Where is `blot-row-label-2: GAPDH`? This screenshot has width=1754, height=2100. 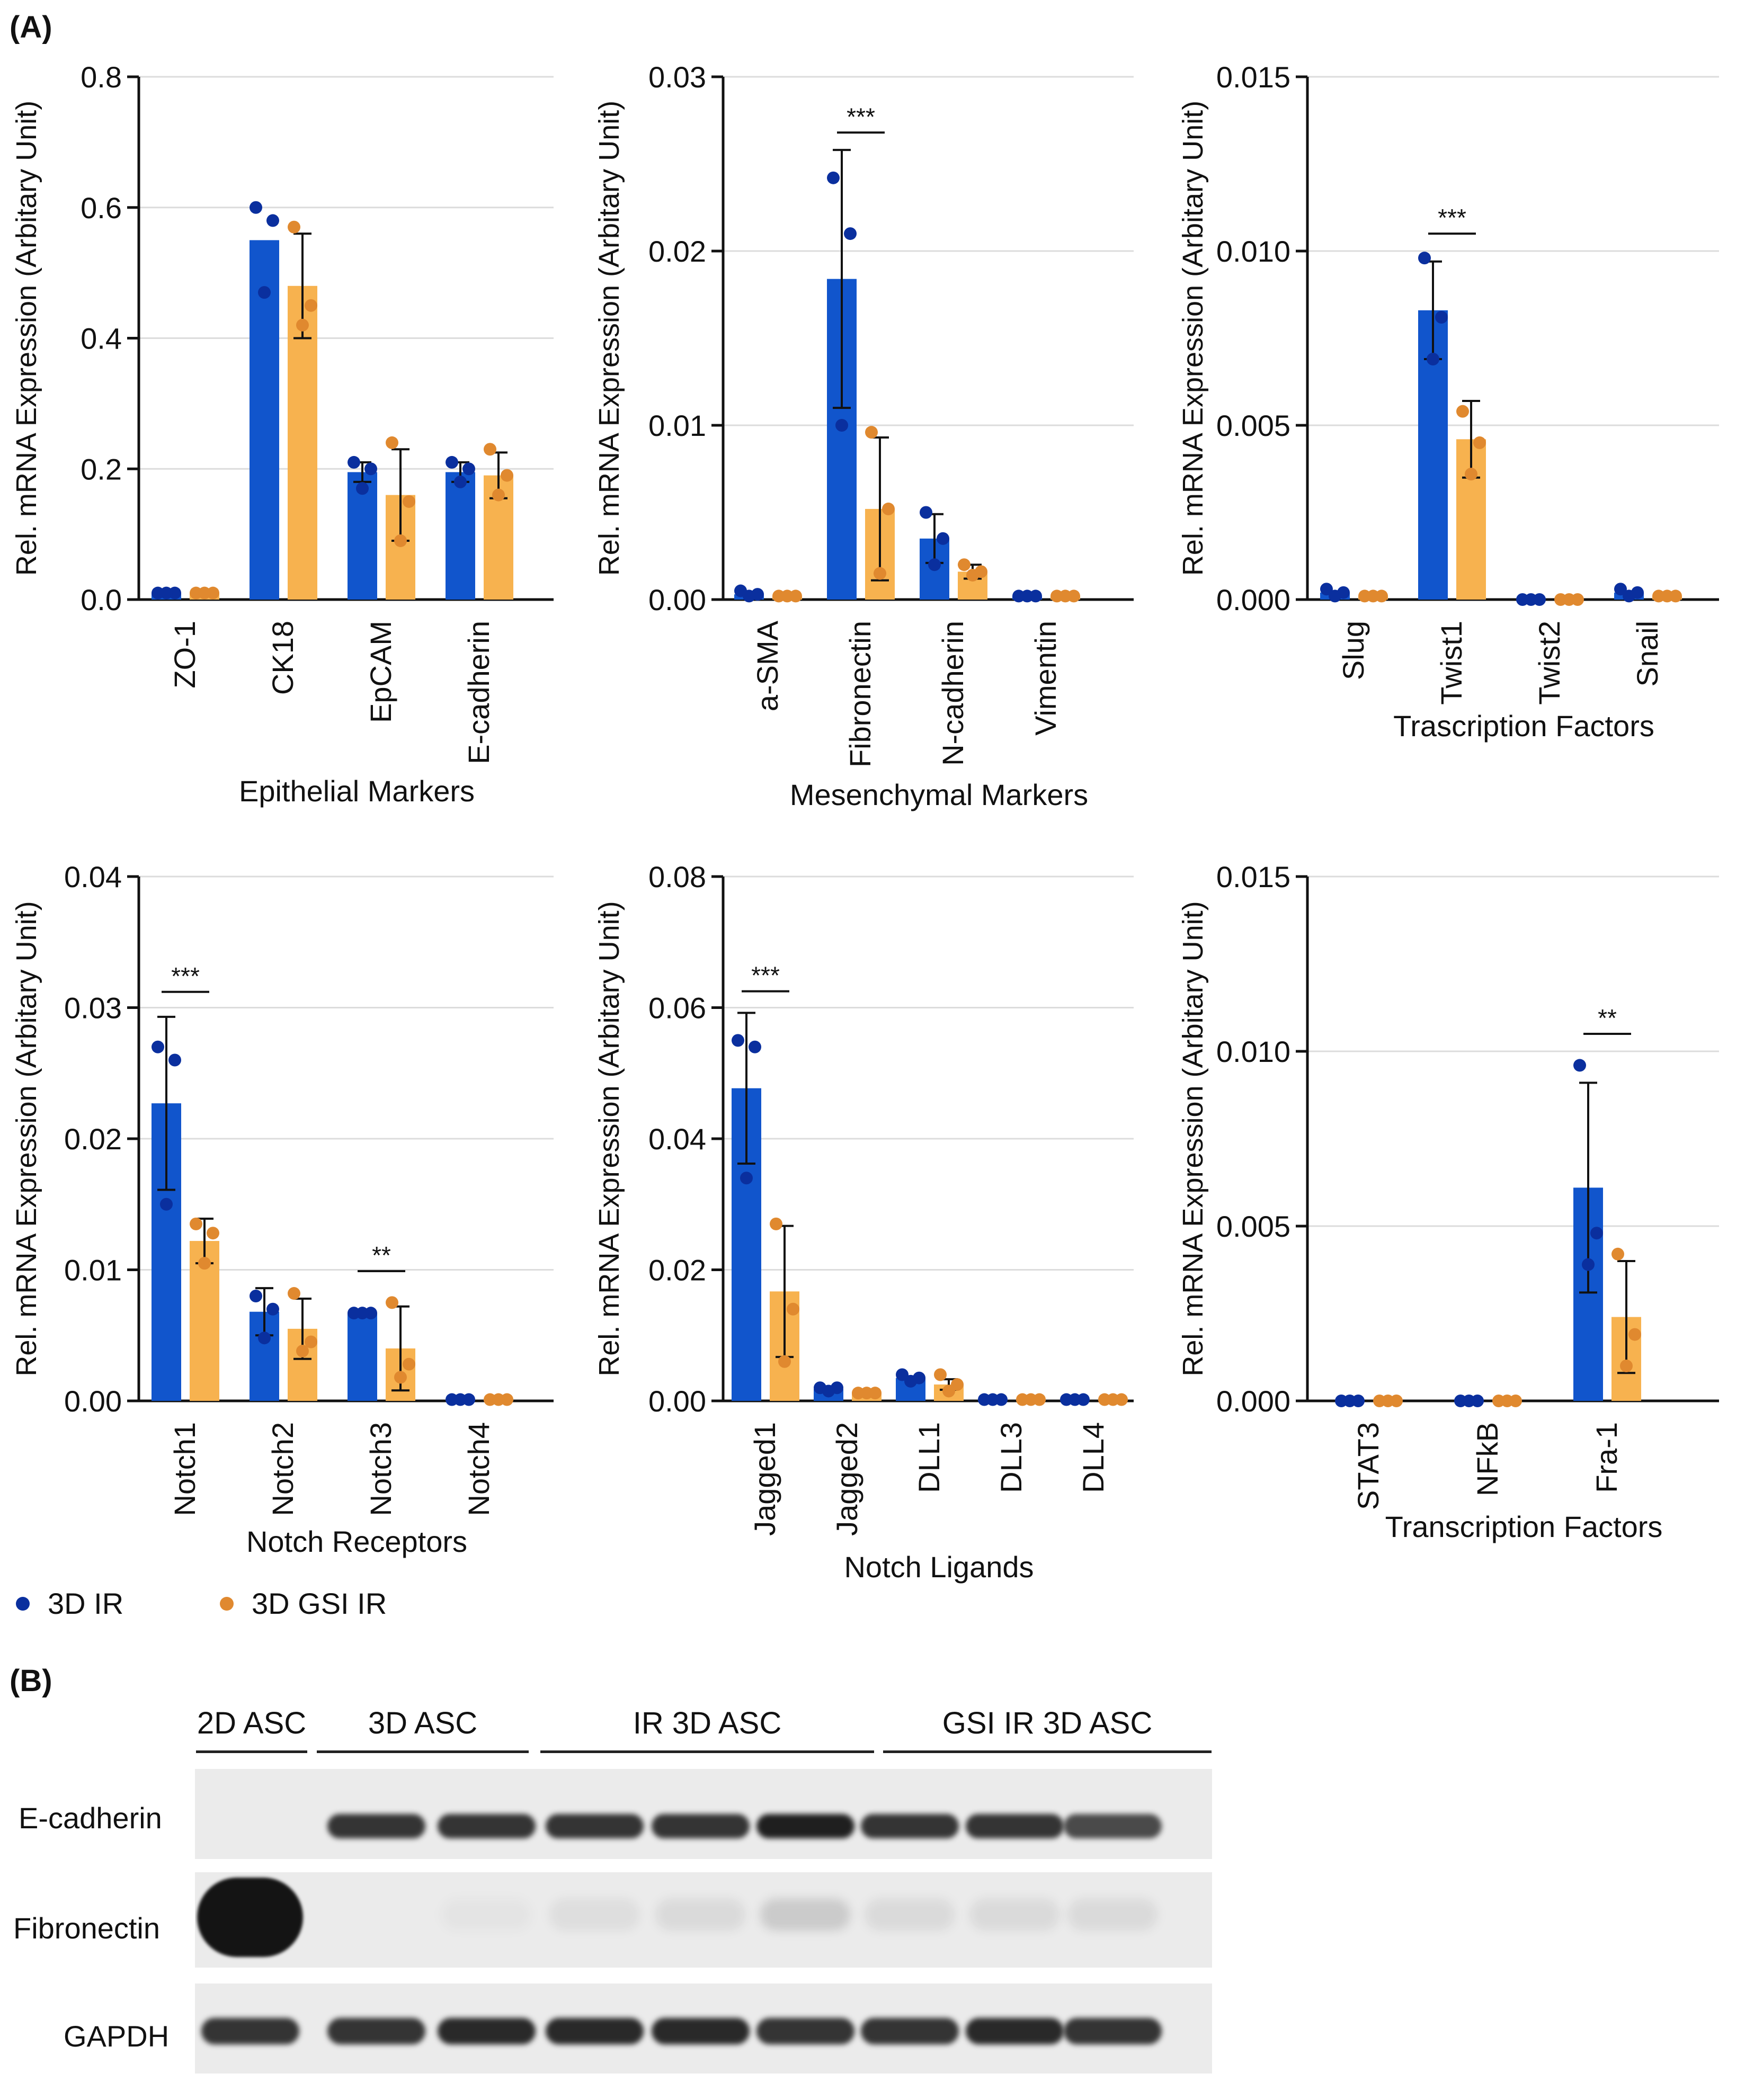 blot-row-label-2: GAPDH is located at coordinates (117, 2036).